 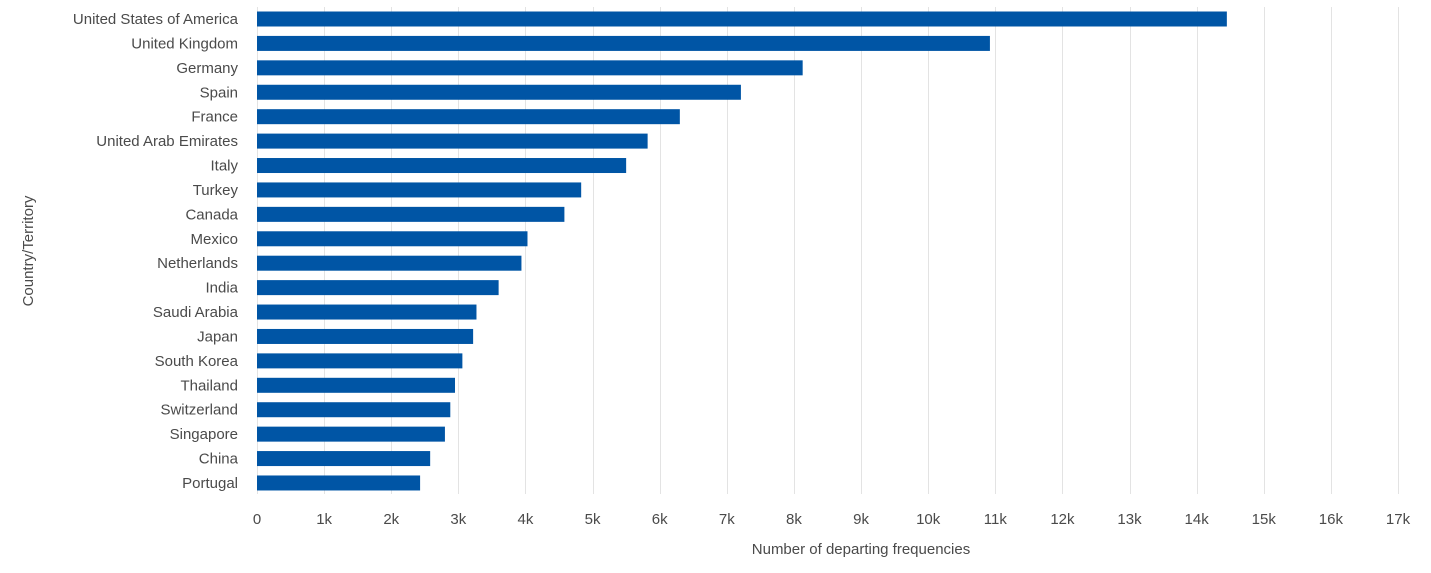 I want to click on y-tick-label: United States of America, so click(x=156, y=19).